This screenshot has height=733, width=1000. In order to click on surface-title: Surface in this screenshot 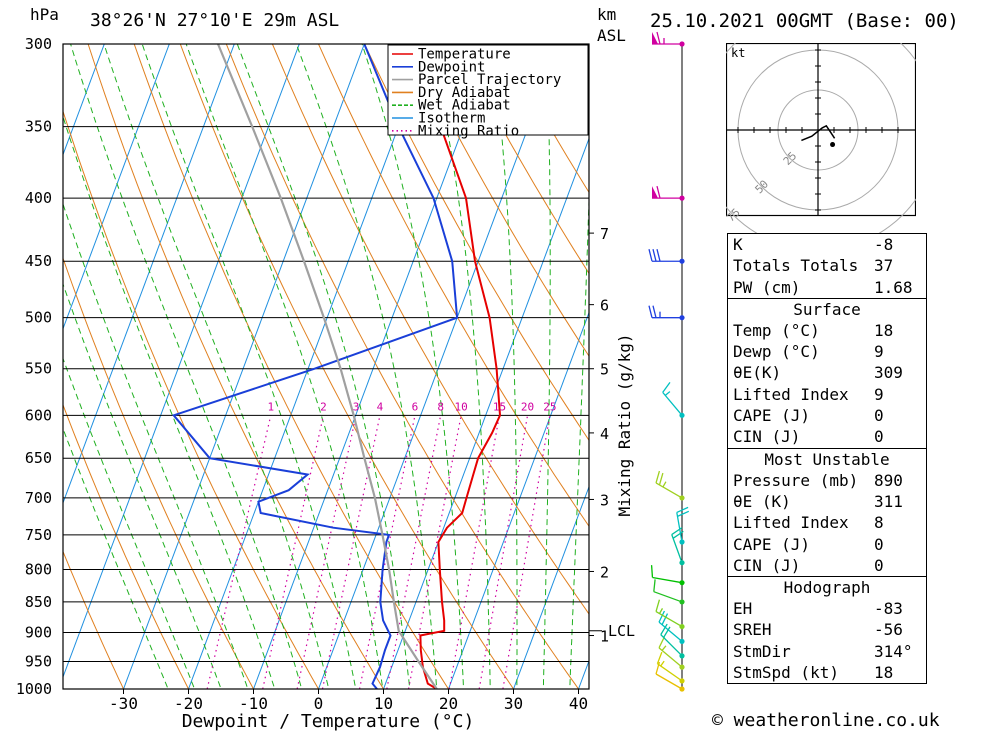, I will do `click(827, 309)`.